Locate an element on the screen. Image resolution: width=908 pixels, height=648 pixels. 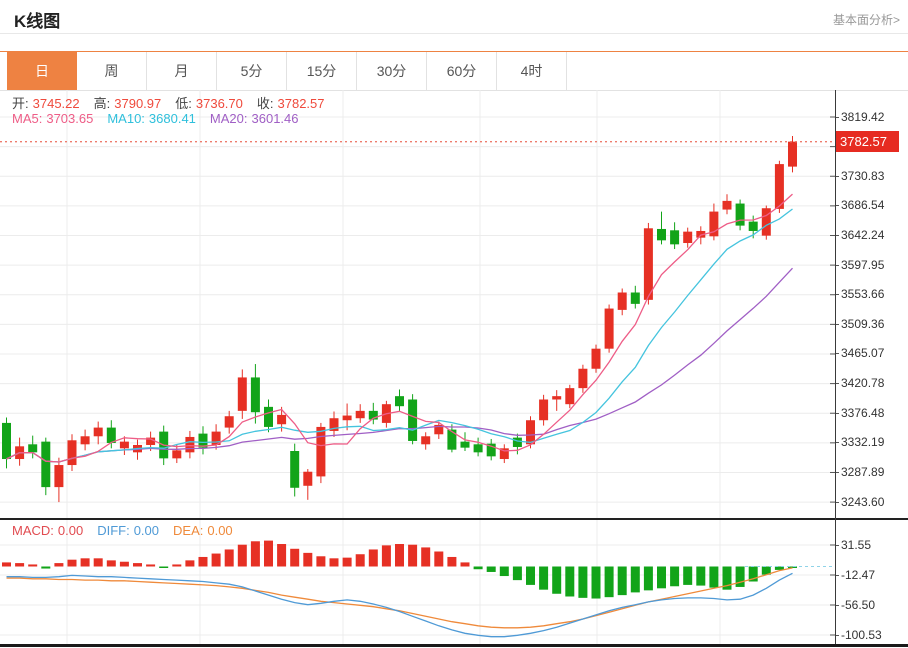
tab-period-7: 60分 is located at coordinates (462, 71).